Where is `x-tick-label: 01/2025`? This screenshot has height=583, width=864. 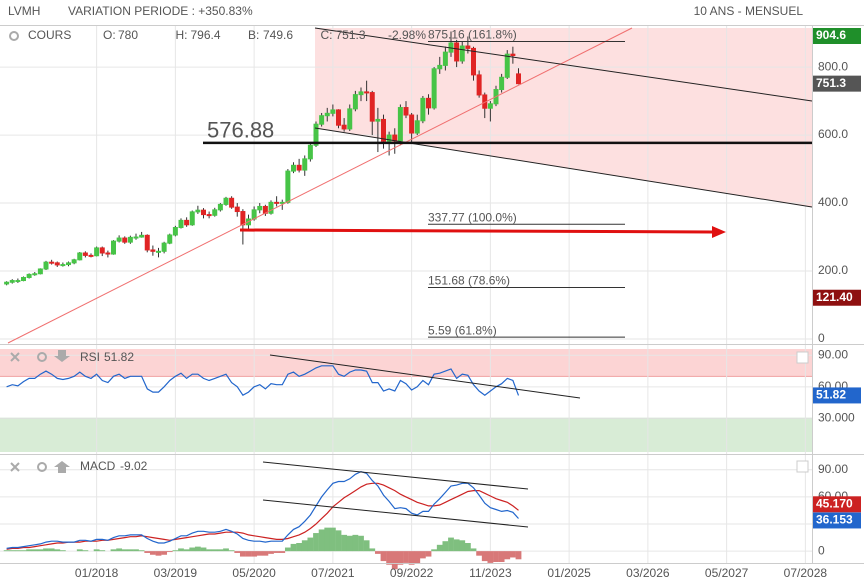 x-tick-label: 01/2025 is located at coordinates (569, 573).